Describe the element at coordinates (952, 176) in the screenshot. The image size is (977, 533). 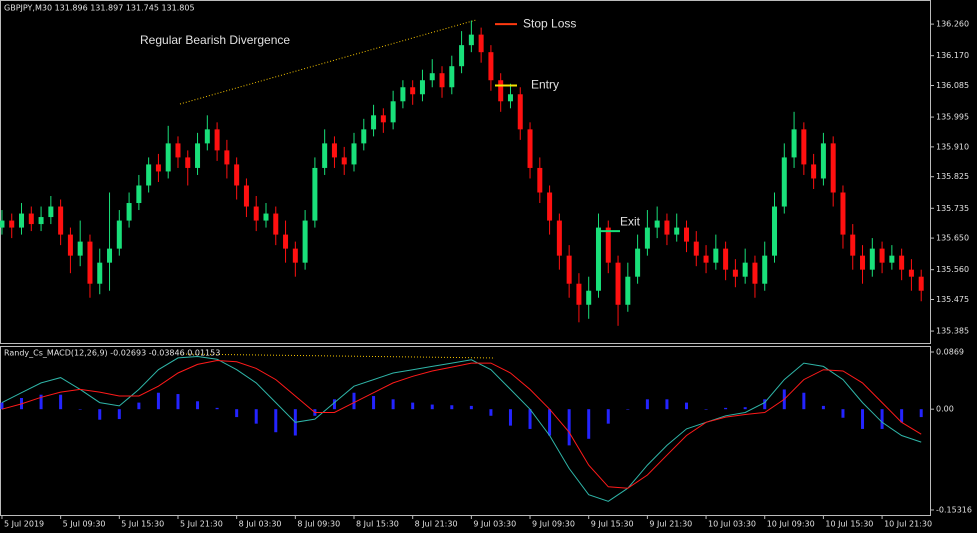
I see `y-tick-label: 135.825` at that location.